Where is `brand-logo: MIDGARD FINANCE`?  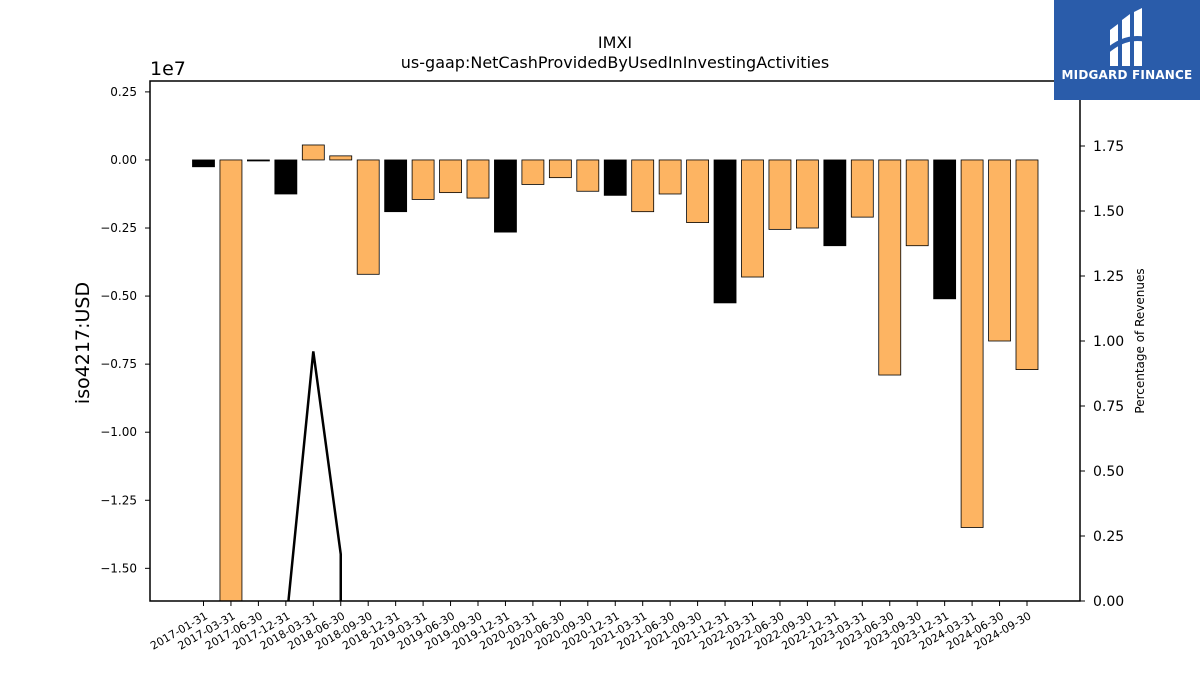 brand-logo: MIDGARD FINANCE is located at coordinates (1127, 50).